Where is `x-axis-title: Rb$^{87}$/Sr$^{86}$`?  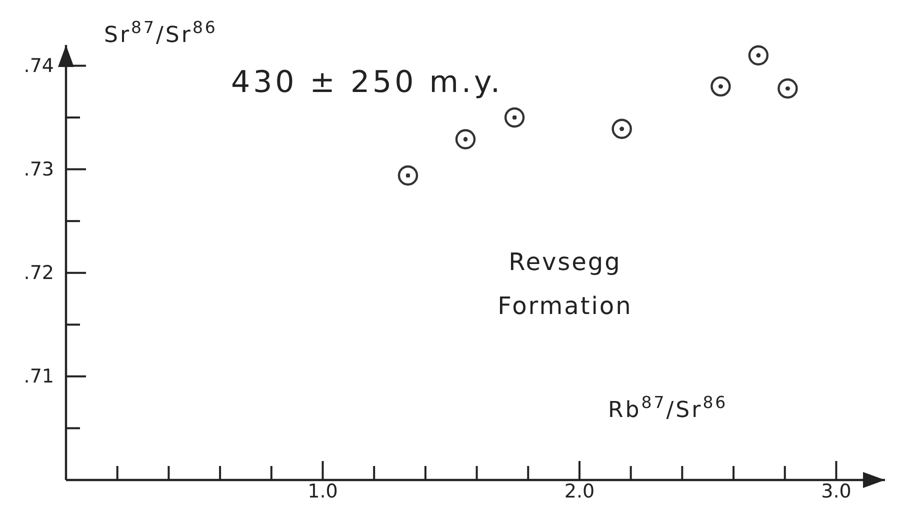
x-axis-title: Rb$^{87}$/Sr$^{86}$ is located at coordinates (668, 407).